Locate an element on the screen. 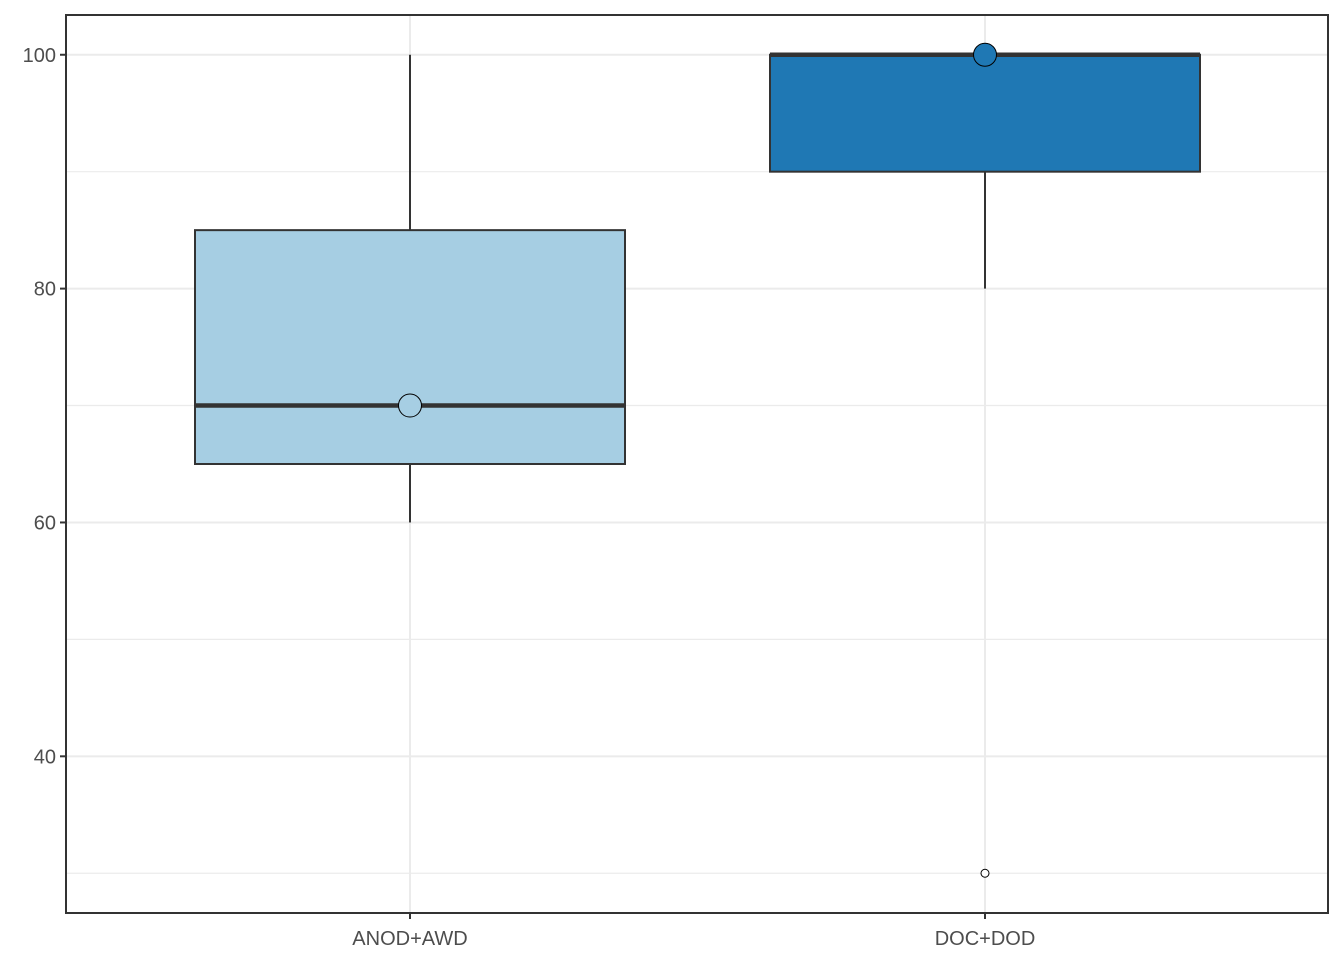 The image size is (1344, 960). y-tick-label: 100 is located at coordinates (39, 56).